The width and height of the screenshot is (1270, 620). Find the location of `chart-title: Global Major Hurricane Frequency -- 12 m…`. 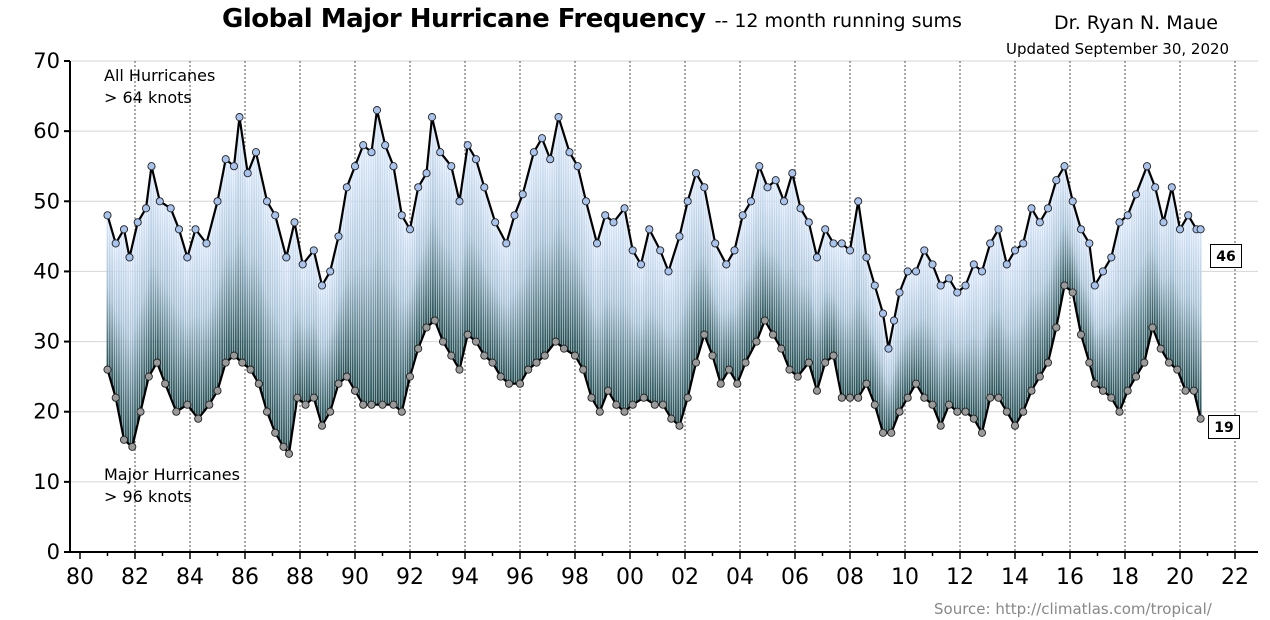

chart-title: Global Major Hurricane Frequency -- 12 m… is located at coordinates (592, 19).